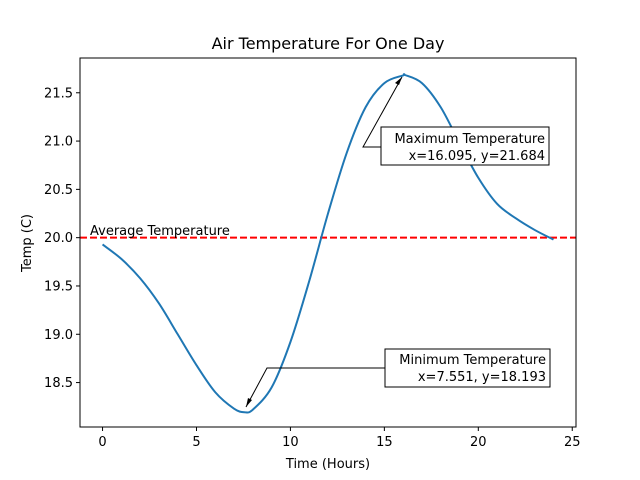  What do you see at coordinates (478, 442) in the screenshot?
I see `x-tick-label: 20` at bounding box center [478, 442].